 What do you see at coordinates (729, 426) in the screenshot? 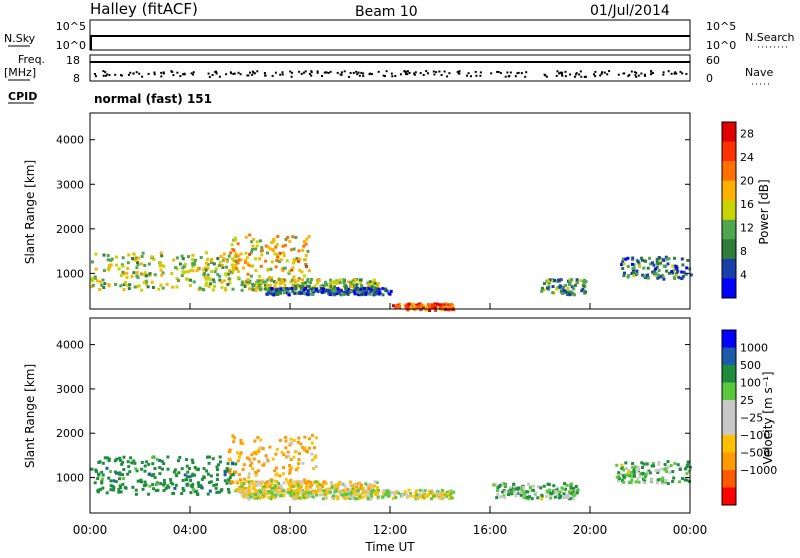
I see `velocity-colorbar-segment` at bounding box center [729, 426].